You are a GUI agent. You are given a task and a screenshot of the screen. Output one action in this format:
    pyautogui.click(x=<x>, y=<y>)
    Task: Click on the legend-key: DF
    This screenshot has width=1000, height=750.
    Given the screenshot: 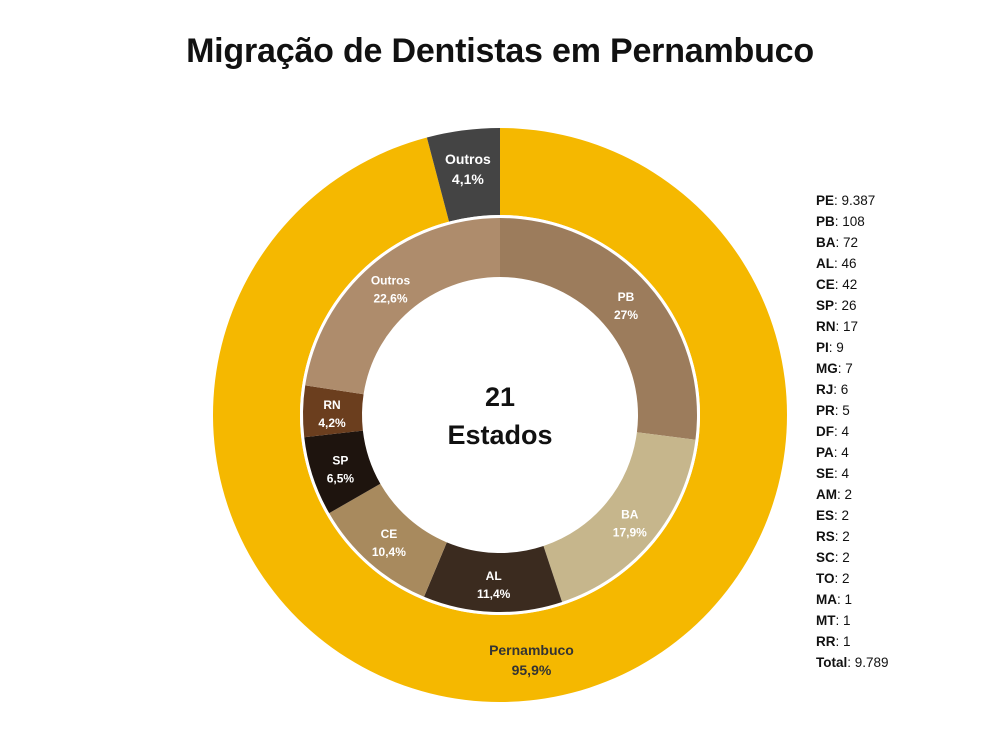 What is the action you would take?
    pyautogui.click(x=825, y=431)
    